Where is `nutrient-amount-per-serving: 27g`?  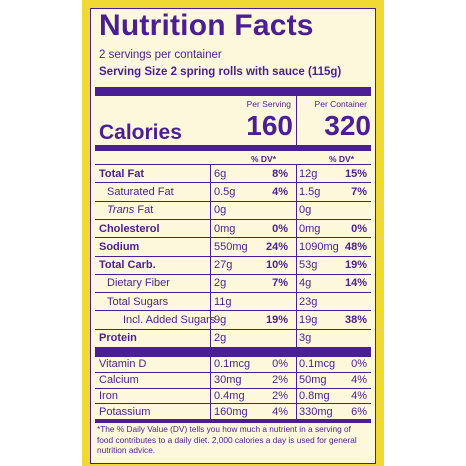 nutrient-amount-per-serving: 27g is located at coordinates (223, 265).